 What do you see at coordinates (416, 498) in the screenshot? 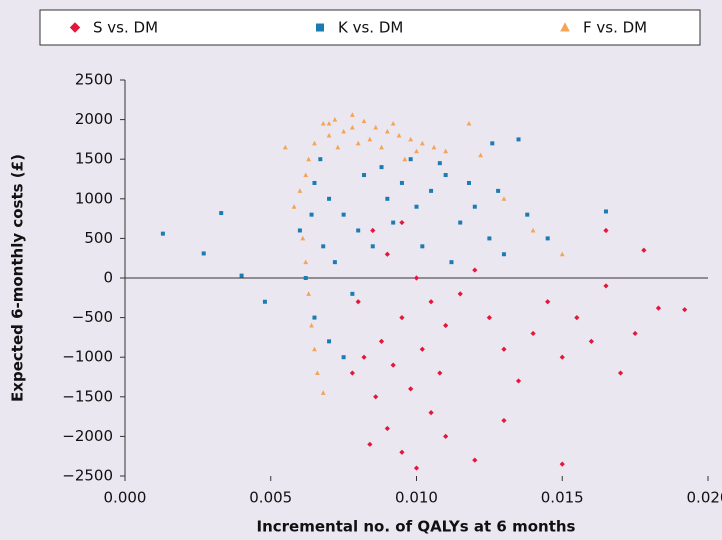
I see `x-tick-label: 0.010` at bounding box center [416, 498].